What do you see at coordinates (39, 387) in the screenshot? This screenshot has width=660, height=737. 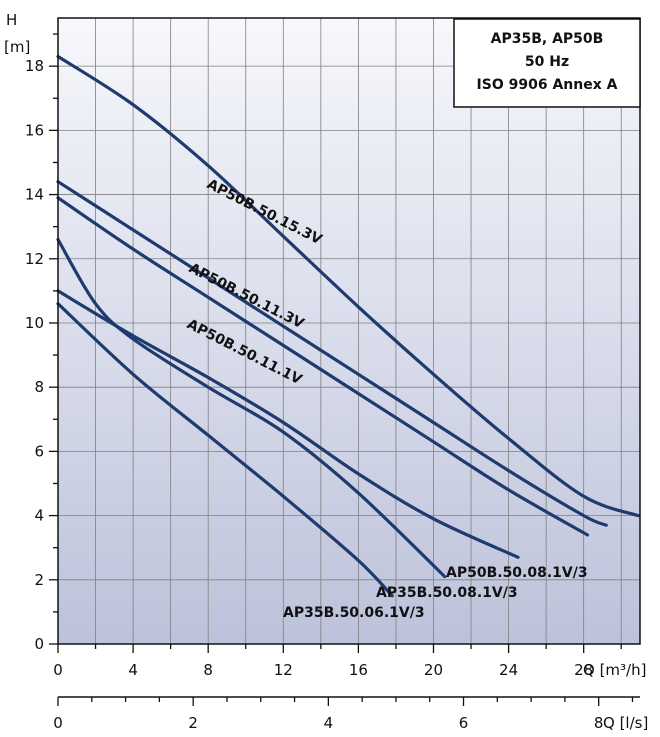 I see `y-tick-label: 8` at bounding box center [39, 387].